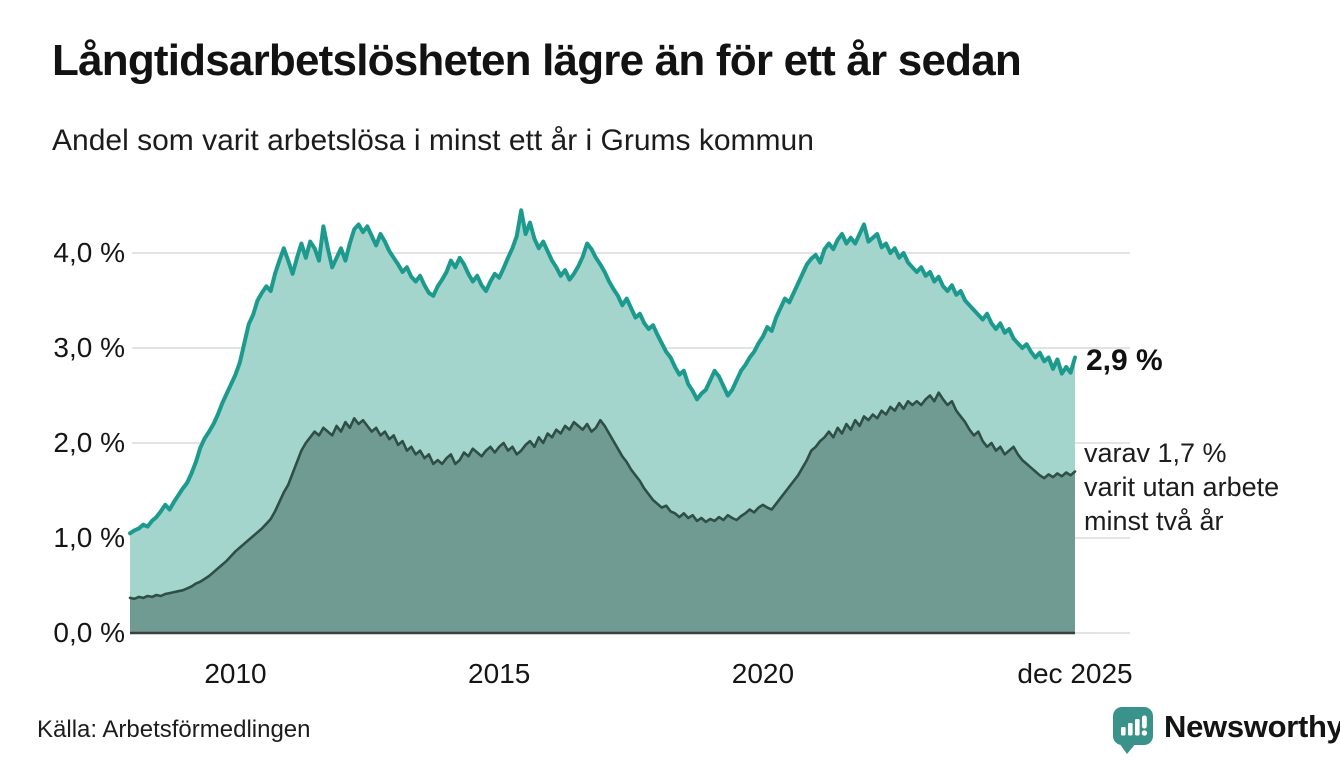 This screenshot has width=1340, height=780. Describe the element at coordinates (1075, 673) in the screenshot. I see `x-axis-tick-dec-2025: dec 2025` at that location.